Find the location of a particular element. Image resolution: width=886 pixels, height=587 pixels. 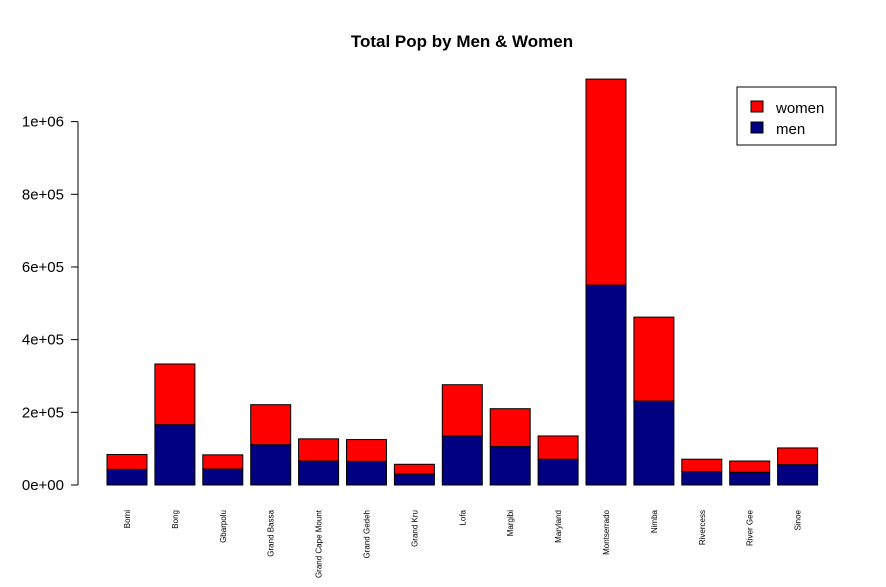

x-tick-label: Gbarpolu is located at coordinates (223, 526).